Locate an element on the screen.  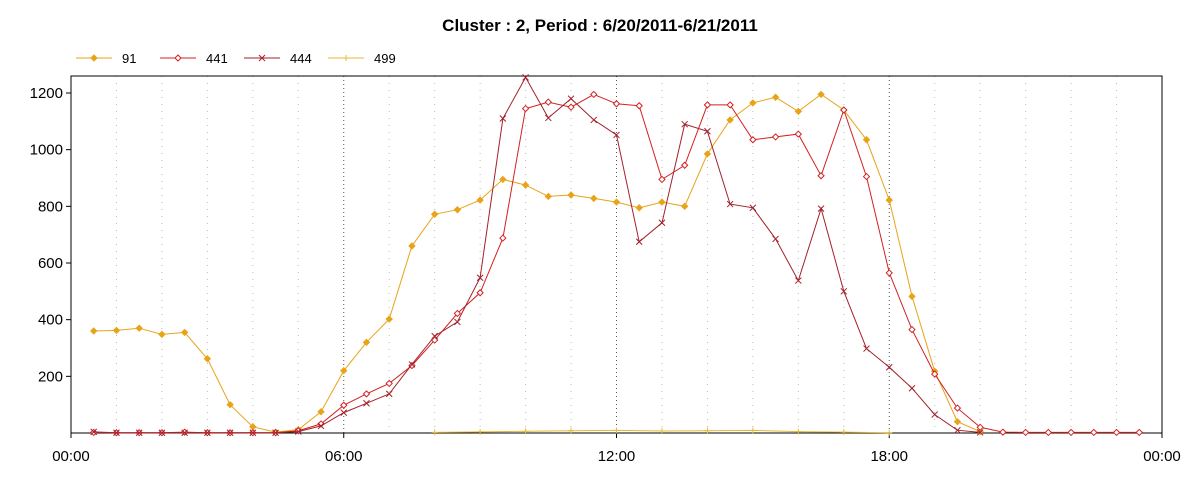
legend-label: 91 is located at coordinates (129, 58).